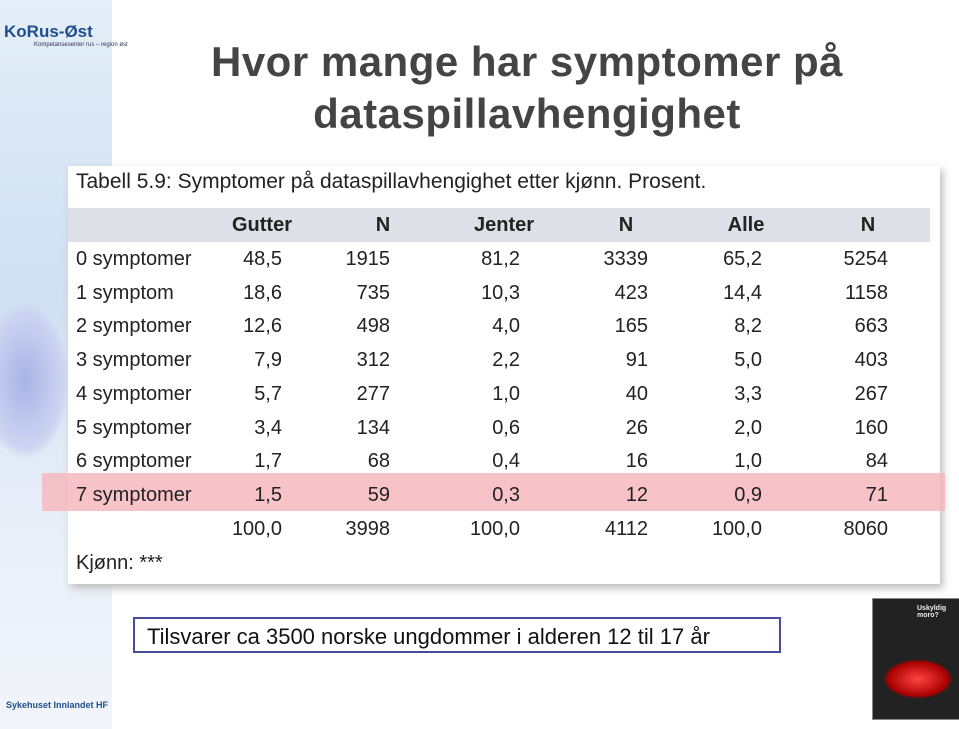 The height and width of the screenshot is (729, 959). I want to click on table-cell: 165, so click(631, 326).